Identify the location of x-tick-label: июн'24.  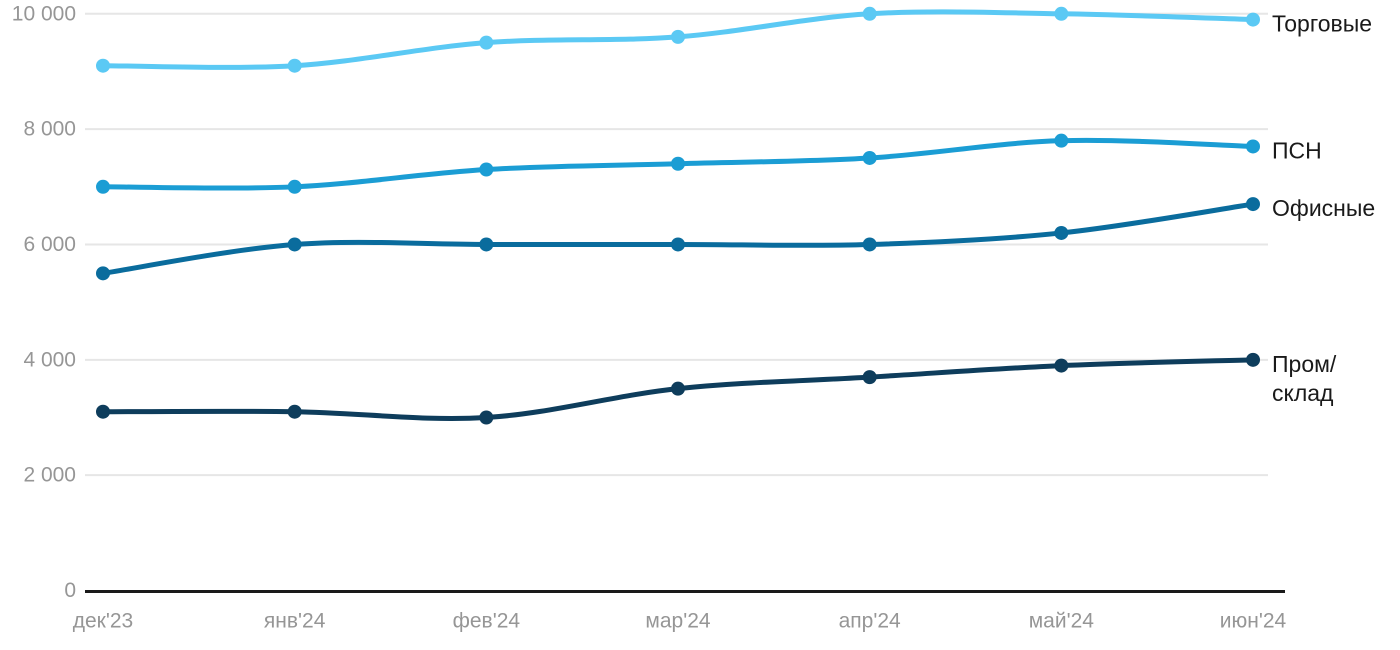
(1253, 621).